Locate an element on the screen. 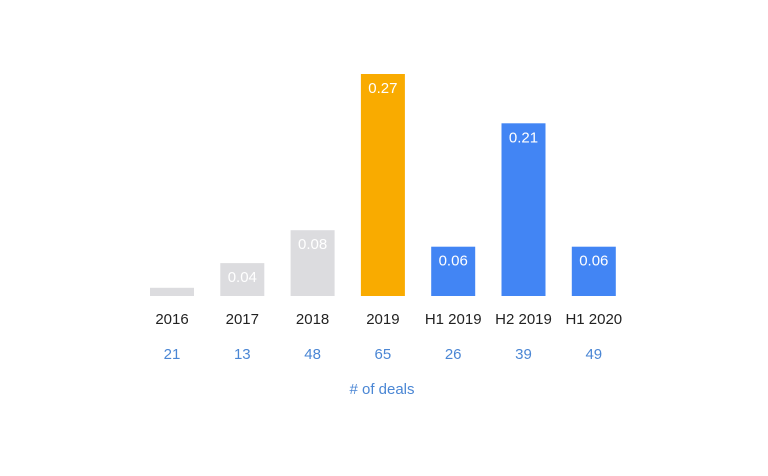 The image size is (768, 476). deal-count-value: 26 is located at coordinates (453, 354).